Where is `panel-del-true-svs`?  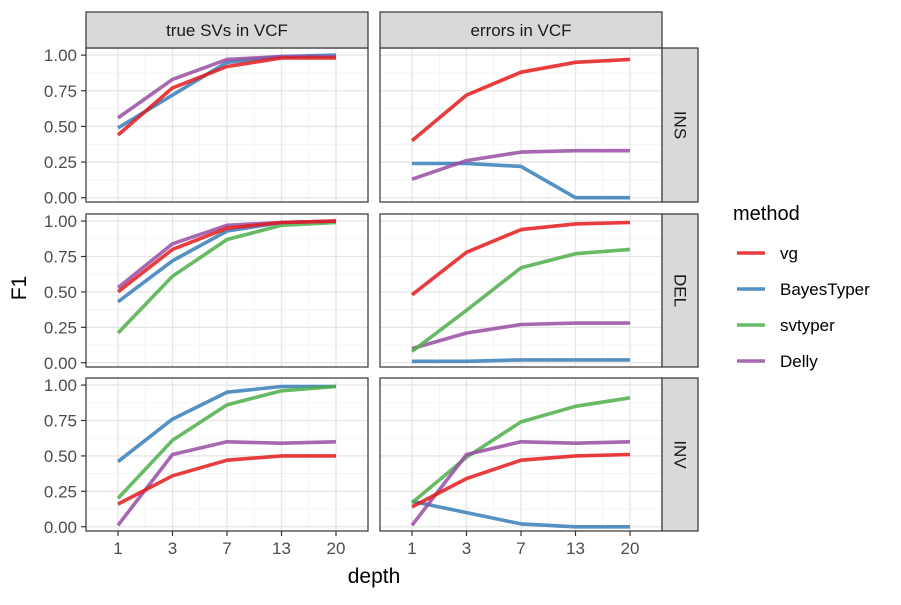 panel-del-true-svs is located at coordinates (227, 290).